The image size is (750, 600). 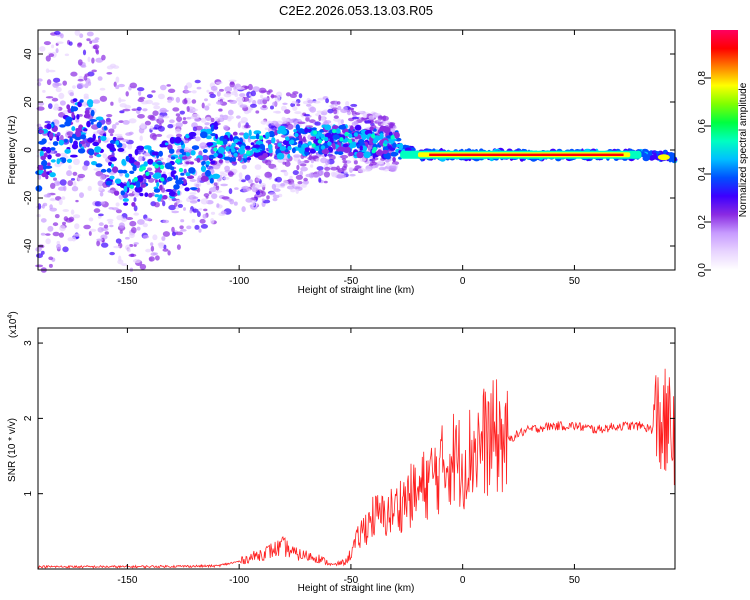 What do you see at coordinates (724, 150) in the screenshot?
I see `colorbar-gradient` at bounding box center [724, 150].